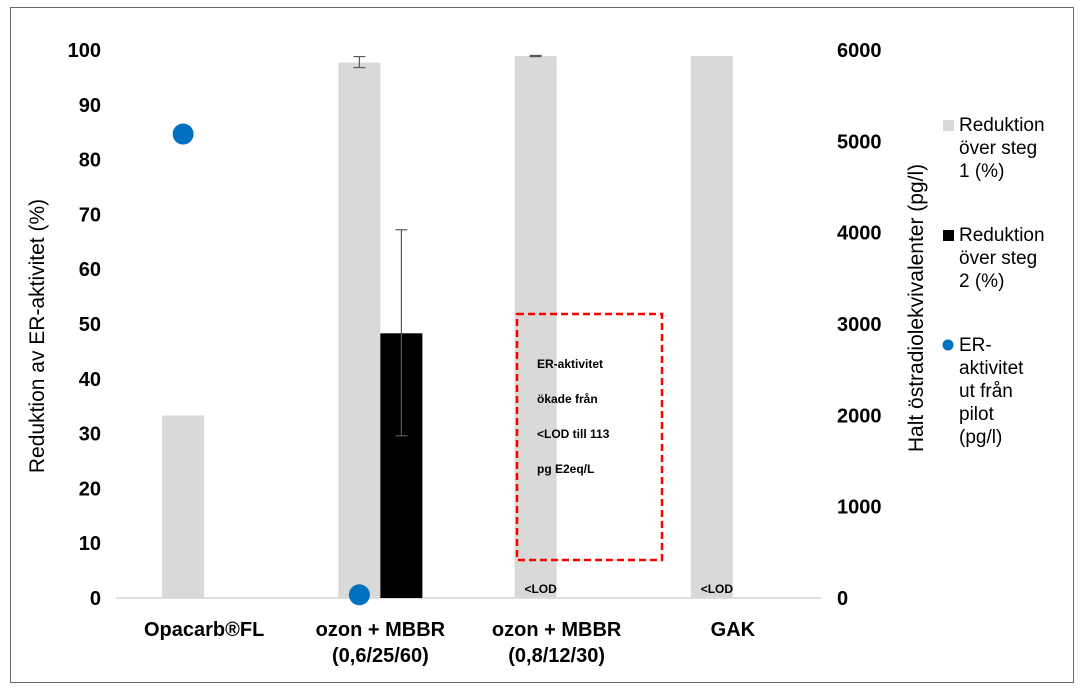 Image resolution: width=1080 pixels, height=689 pixels. Describe the element at coordinates (842, 599) in the screenshot. I see `y2-tick-label: 0` at that location.